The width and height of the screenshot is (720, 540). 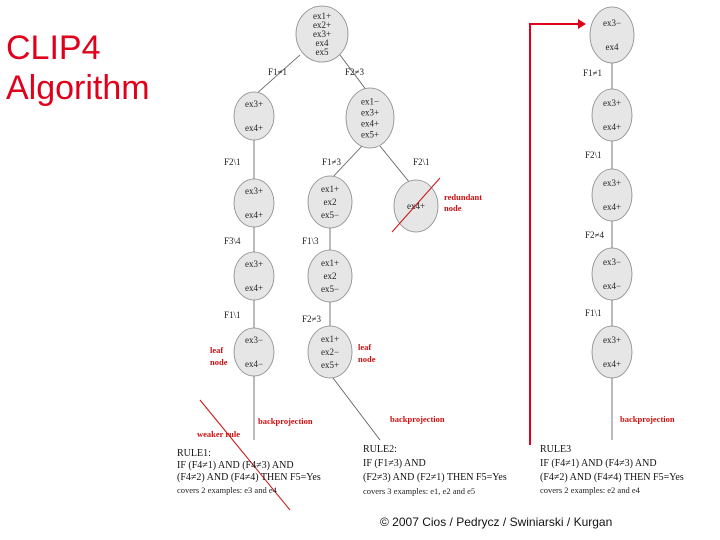 What do you see at coordinates (330, 289) in the screenshot?
I see `node-example-label: ex5−` at bounding box center [330, 289].